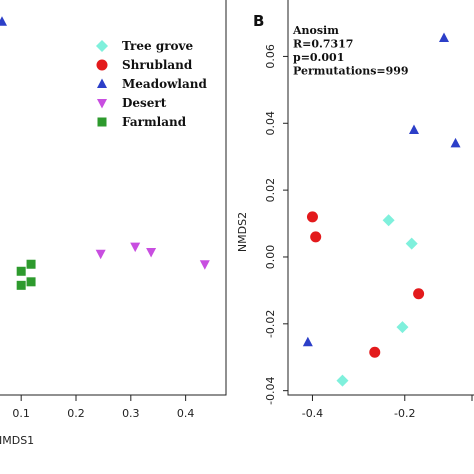 The width and height of the screenshot is (474, 474). Describe the element at coordinates (102, 46) in the screenshot. I see `legend-marker-tree-grove` at that location.